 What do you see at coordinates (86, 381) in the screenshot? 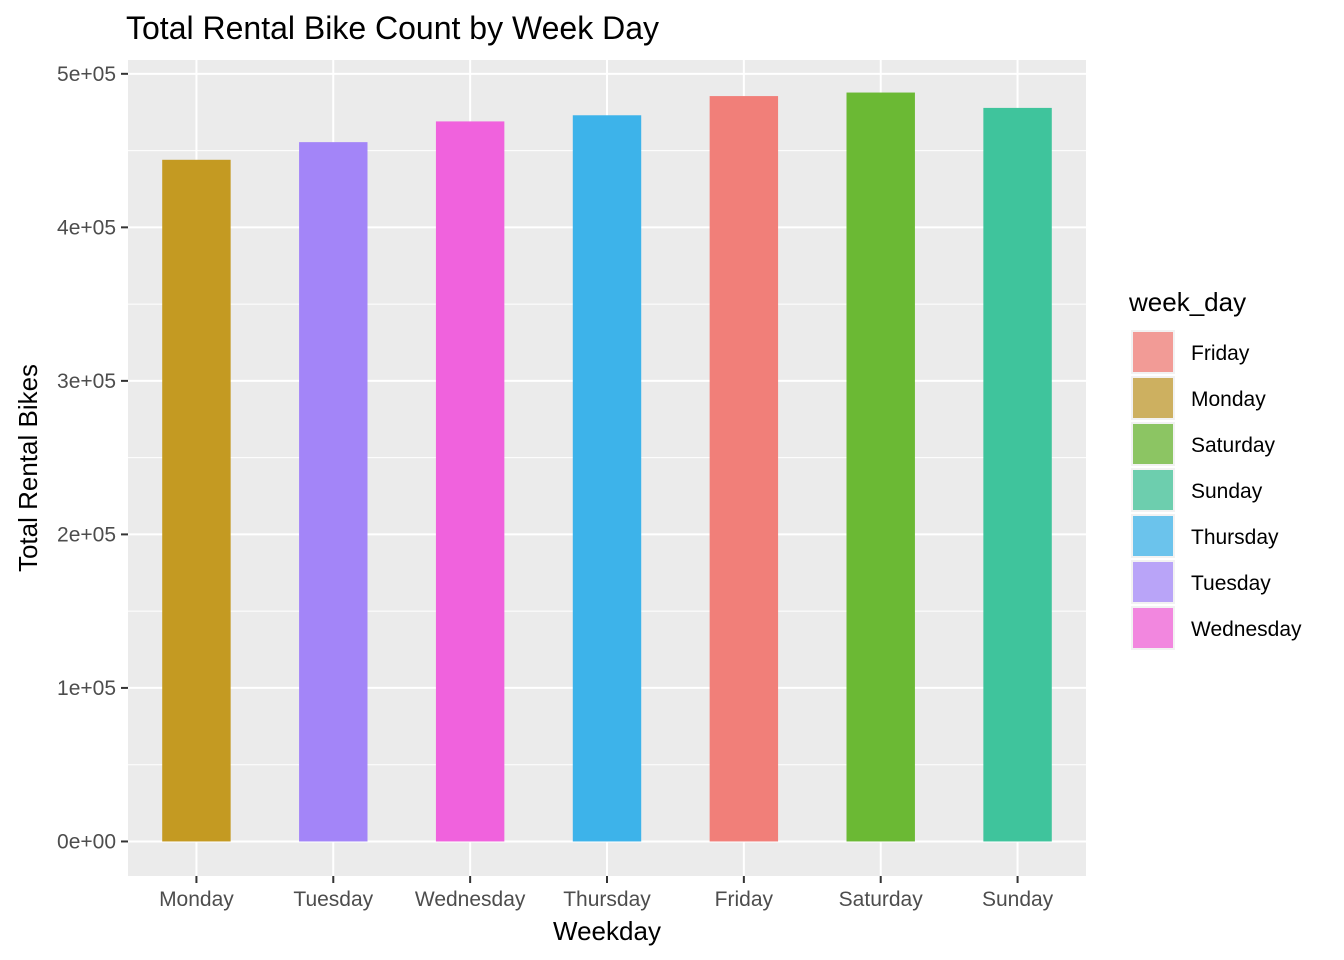
I see `y-tick-label: 3e+05` at bounding box center [86, 381].